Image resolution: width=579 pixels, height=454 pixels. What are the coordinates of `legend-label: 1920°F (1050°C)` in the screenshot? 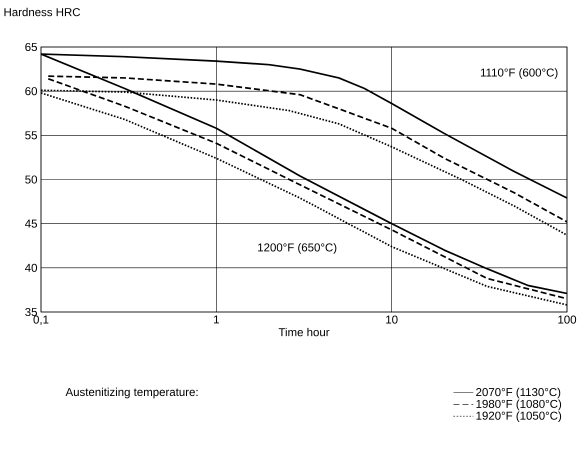 It's located at (519, 416).